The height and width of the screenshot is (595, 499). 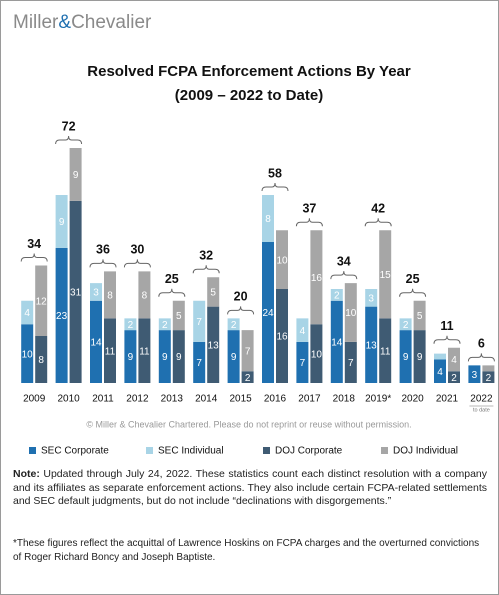 What do you see at coordinates (111, 22) in the screenshot?
I see `brand-part: Chevalier` at bounding box center [111, 22].